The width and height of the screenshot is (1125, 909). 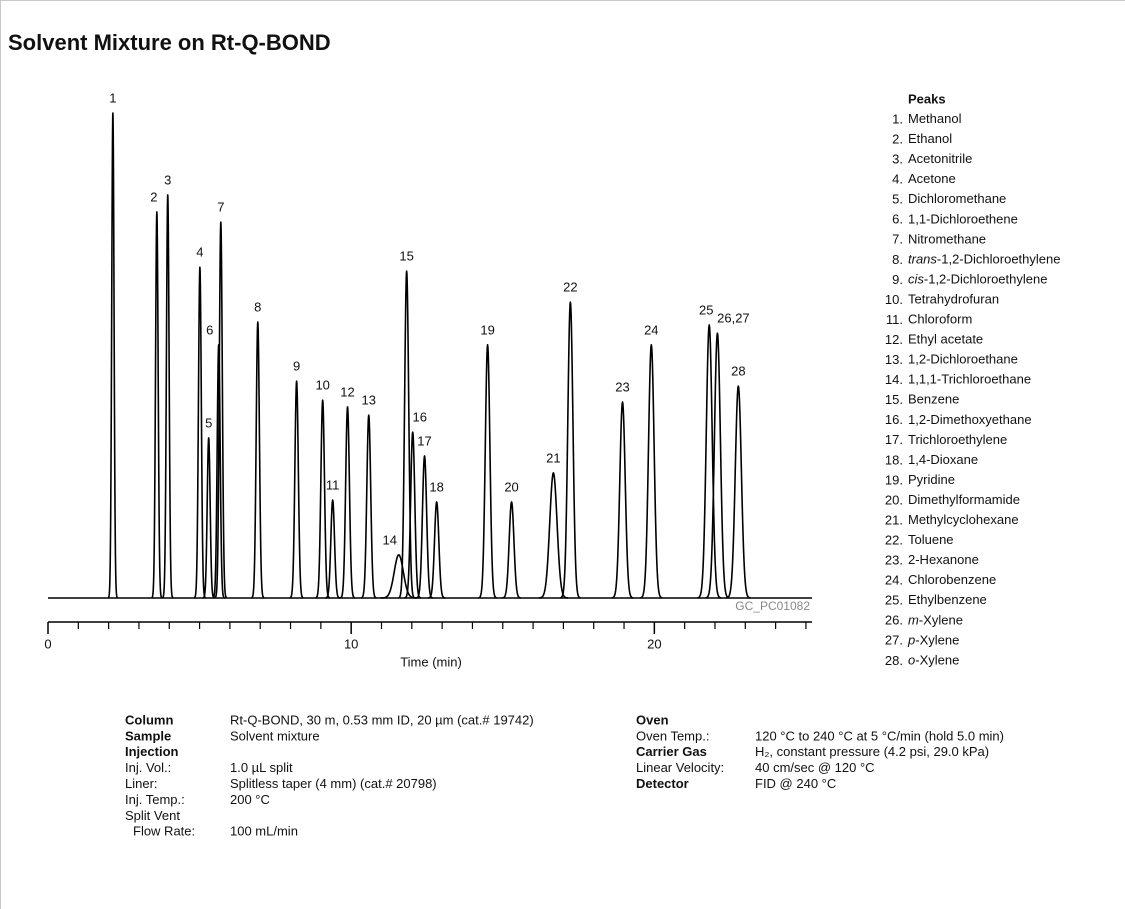 What do you see at coordinates (209, 329) in the screenshot?
I see `peak-label: 6` at bounding box center [209, 329].